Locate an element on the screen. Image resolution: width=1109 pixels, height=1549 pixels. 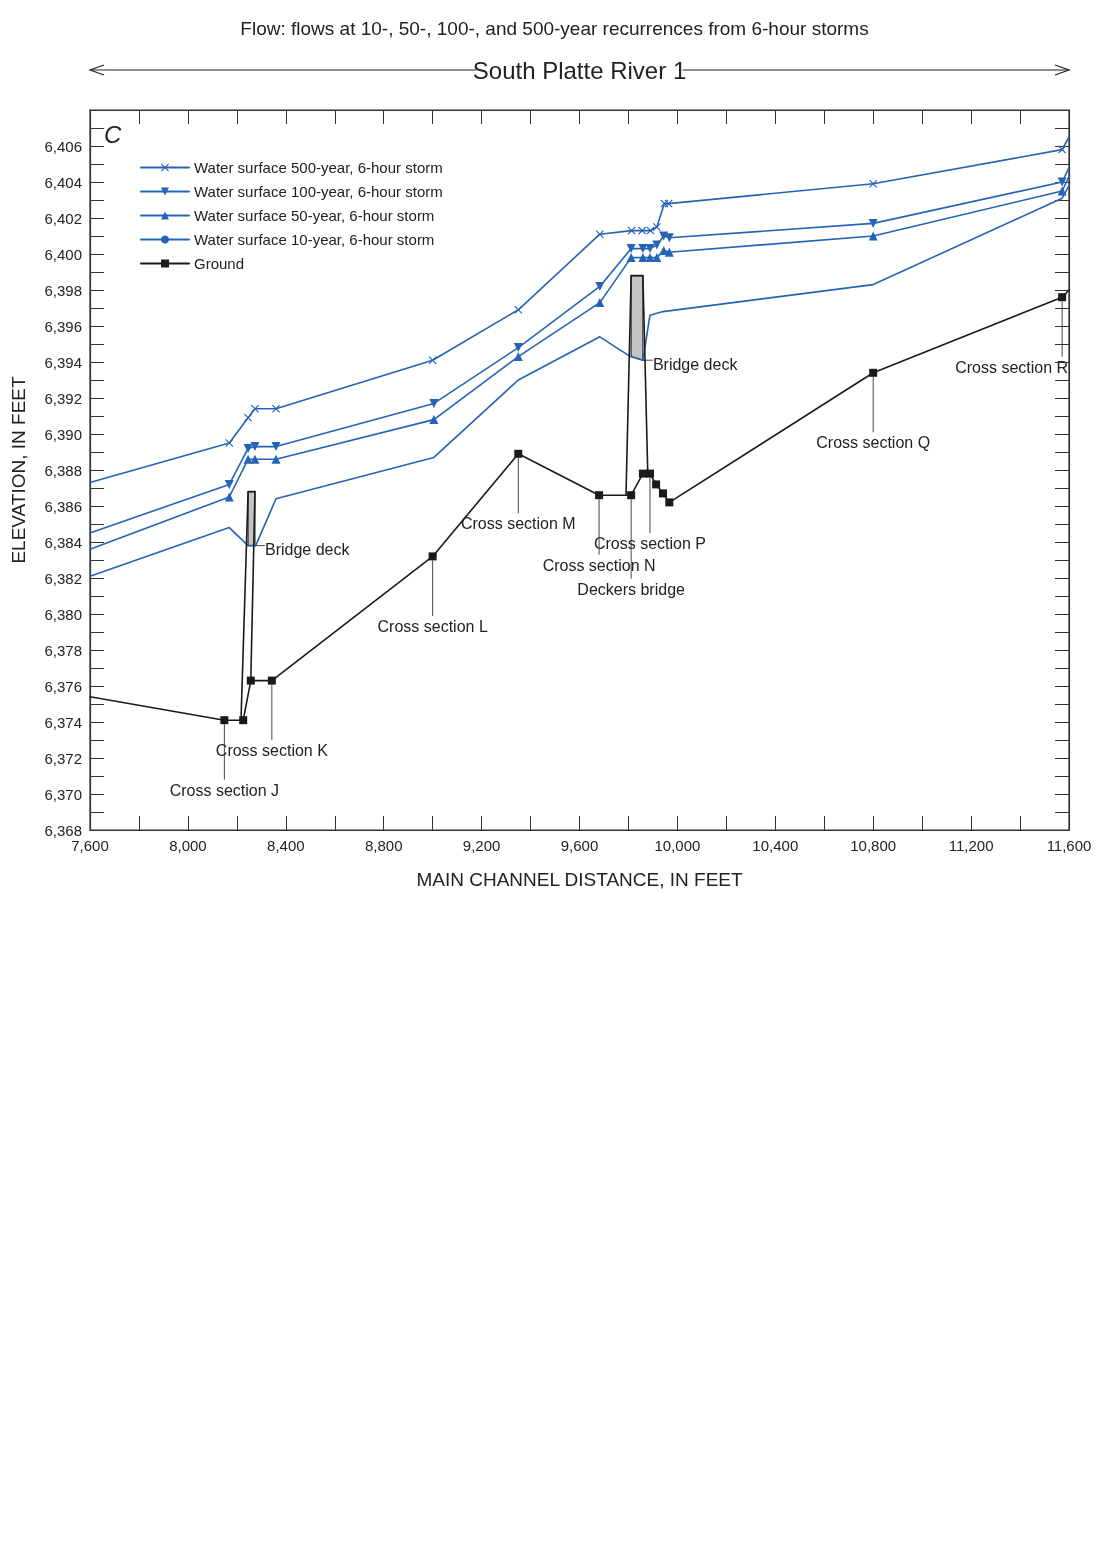
annotation: Cross section Q is located at coordinates (873, 443).